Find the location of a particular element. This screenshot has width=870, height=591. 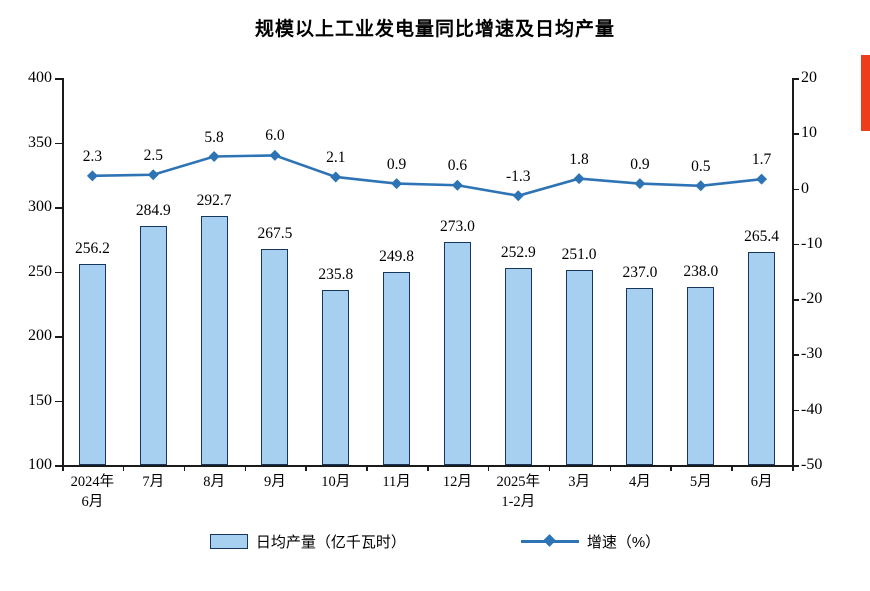

right-axis-line is located at coordinates (793, 271).